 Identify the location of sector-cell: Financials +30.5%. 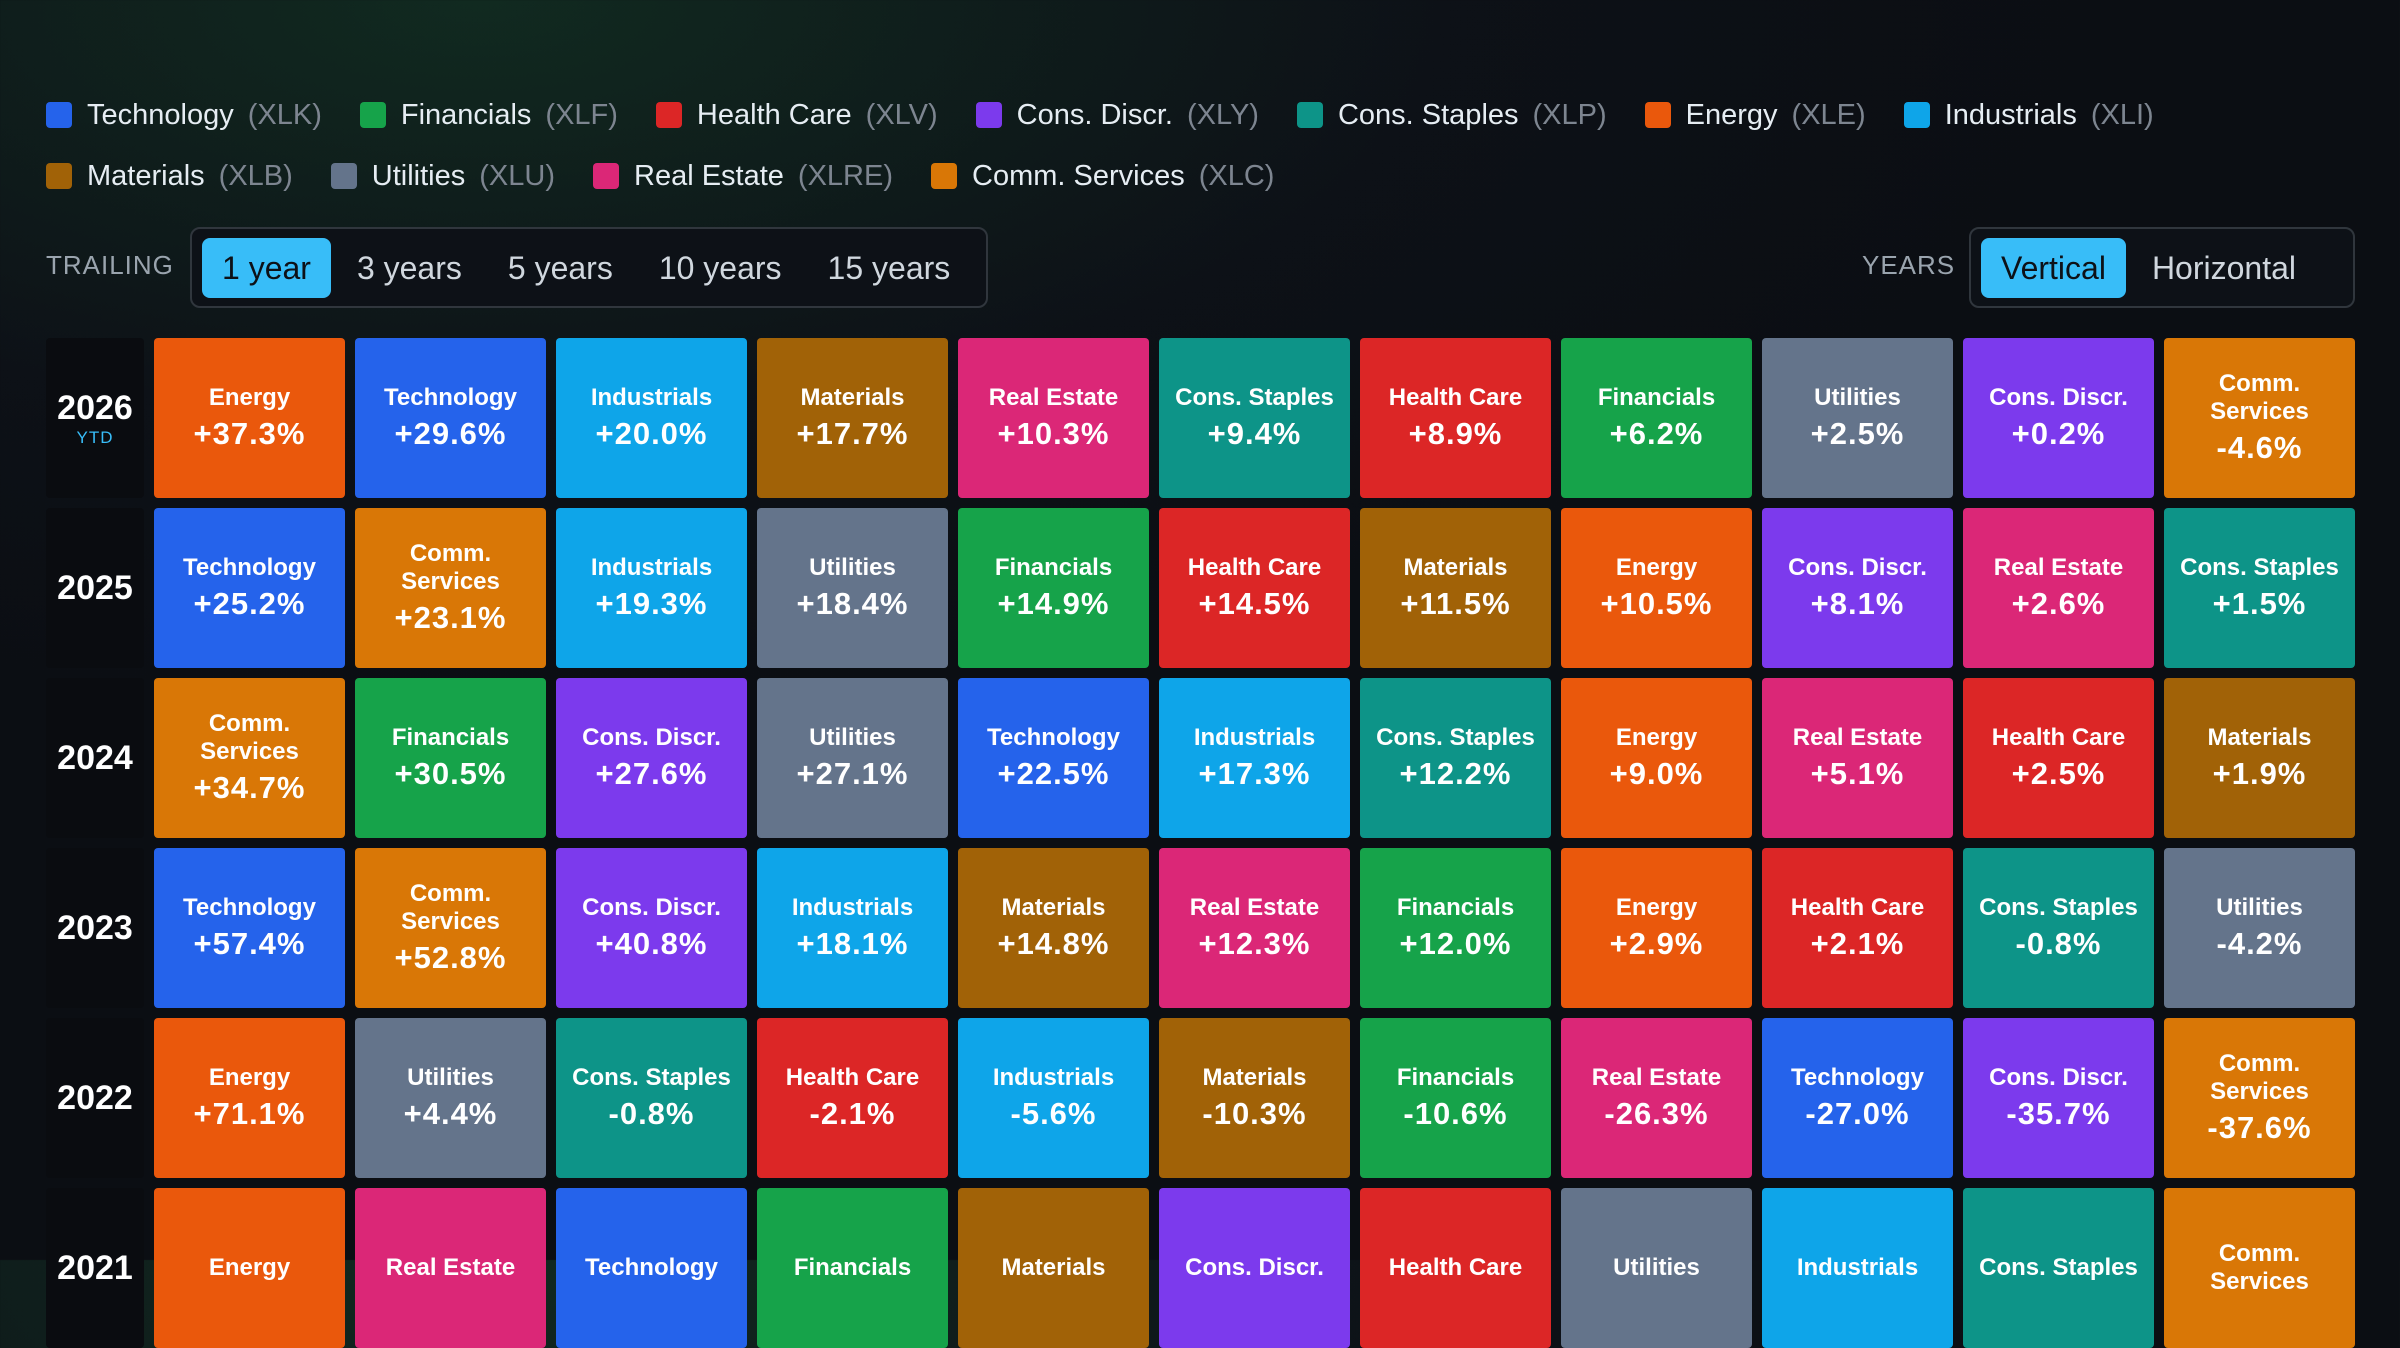
(450, 758).